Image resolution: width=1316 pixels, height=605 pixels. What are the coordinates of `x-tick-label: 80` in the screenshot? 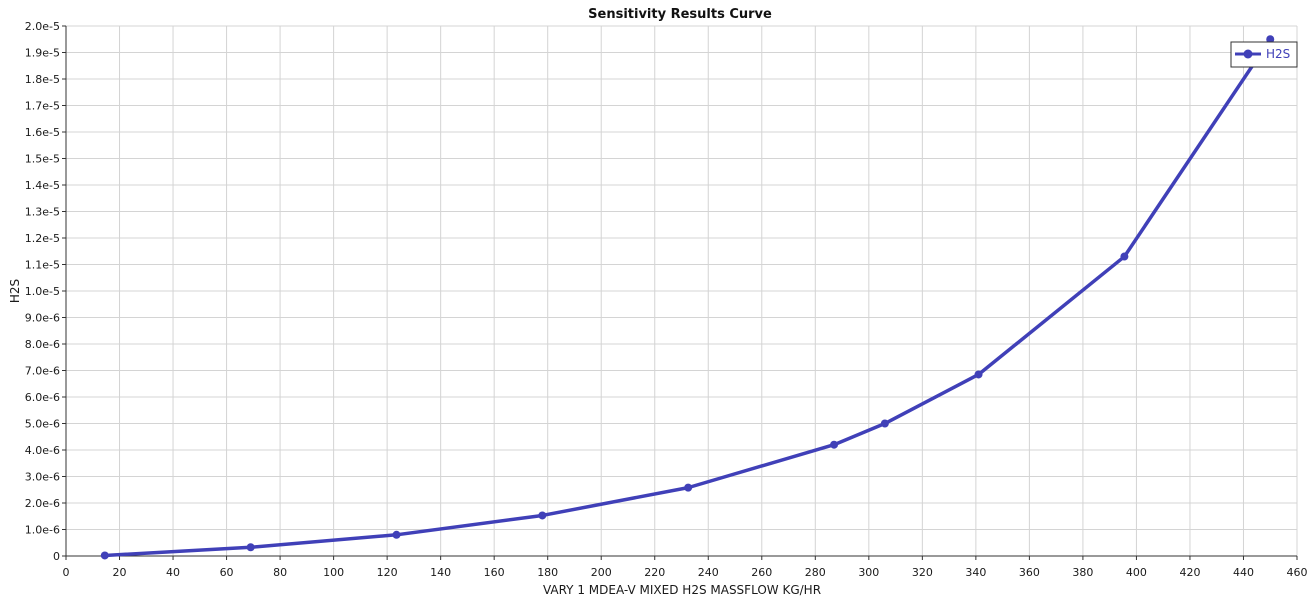 It's located at (280, 572).